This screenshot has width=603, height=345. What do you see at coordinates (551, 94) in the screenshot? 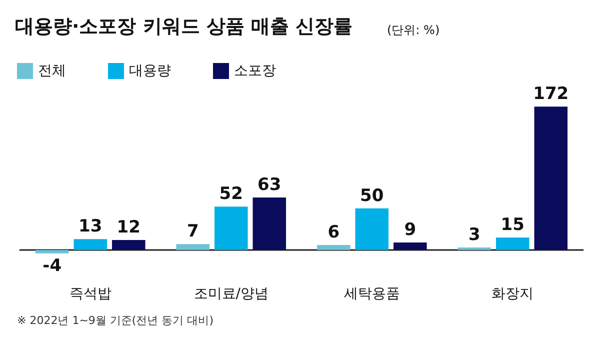
I see `data-label: 172` at bounding box center [551, 94].